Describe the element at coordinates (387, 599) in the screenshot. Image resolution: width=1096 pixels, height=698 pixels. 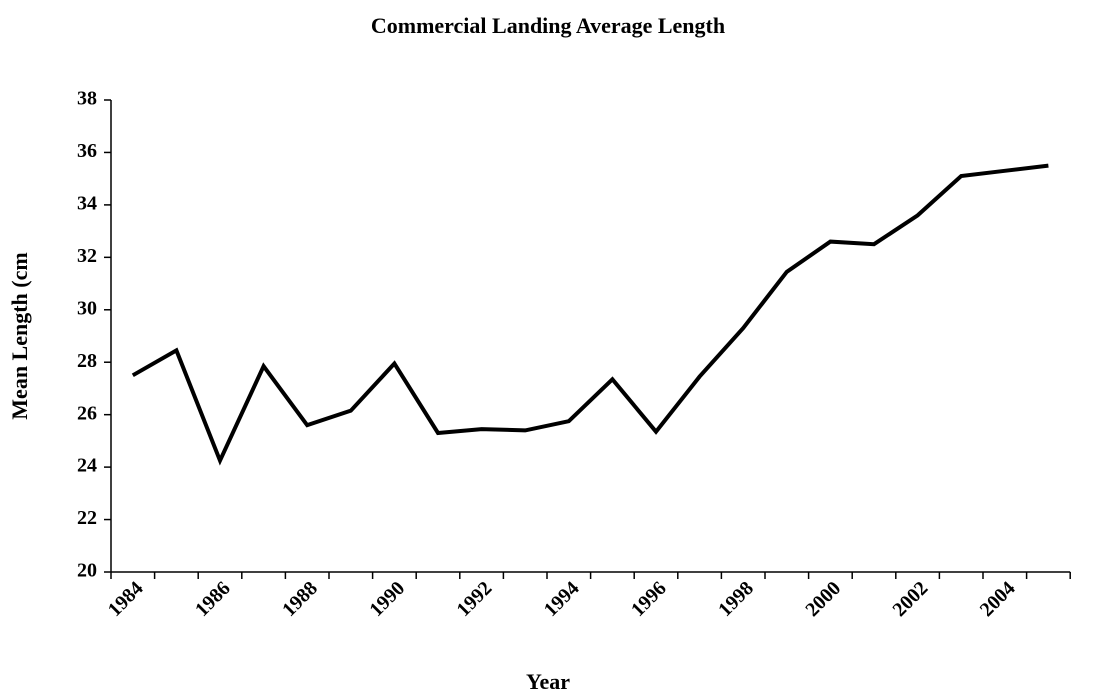
I see `x-tick-label: 1990` at that location.